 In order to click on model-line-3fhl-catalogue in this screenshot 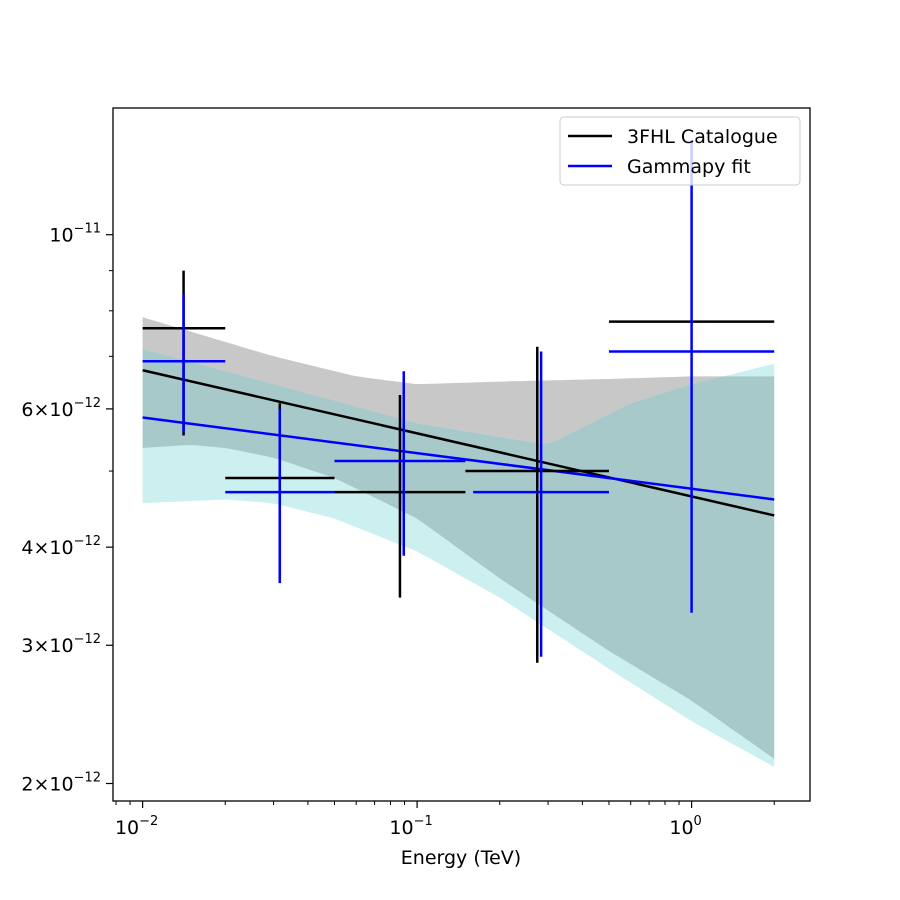, I will do `click(458, 443)`.